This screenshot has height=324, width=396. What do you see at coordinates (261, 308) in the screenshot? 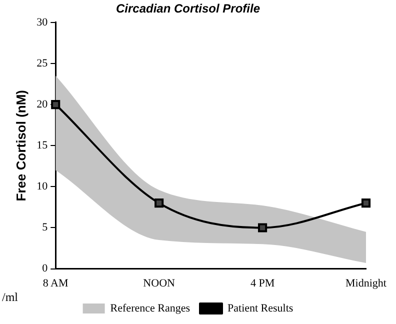
I see `legend-label: Patient Results` at bounding box center [261, 308].